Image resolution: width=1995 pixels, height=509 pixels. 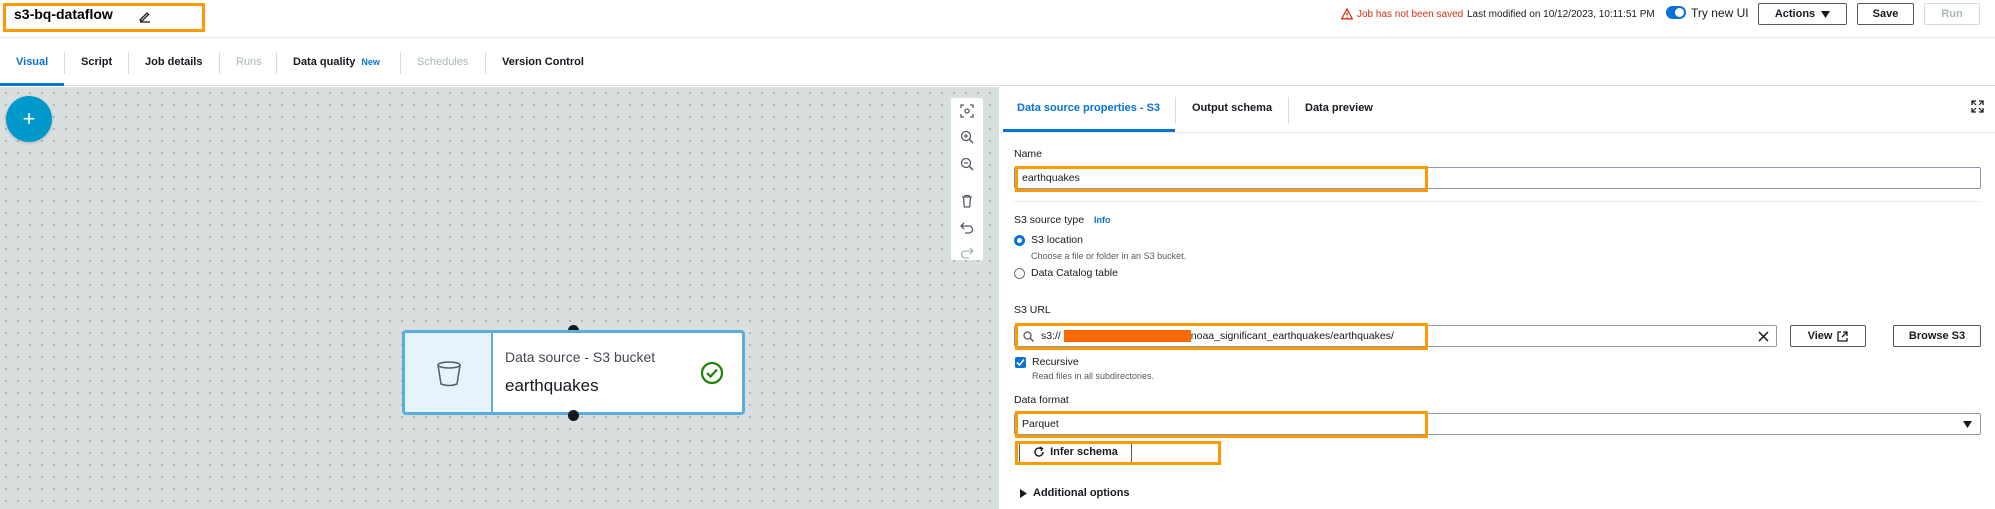 I want to click on unsaved-warning: Job has not been saved, so click(x=1402, y=14).